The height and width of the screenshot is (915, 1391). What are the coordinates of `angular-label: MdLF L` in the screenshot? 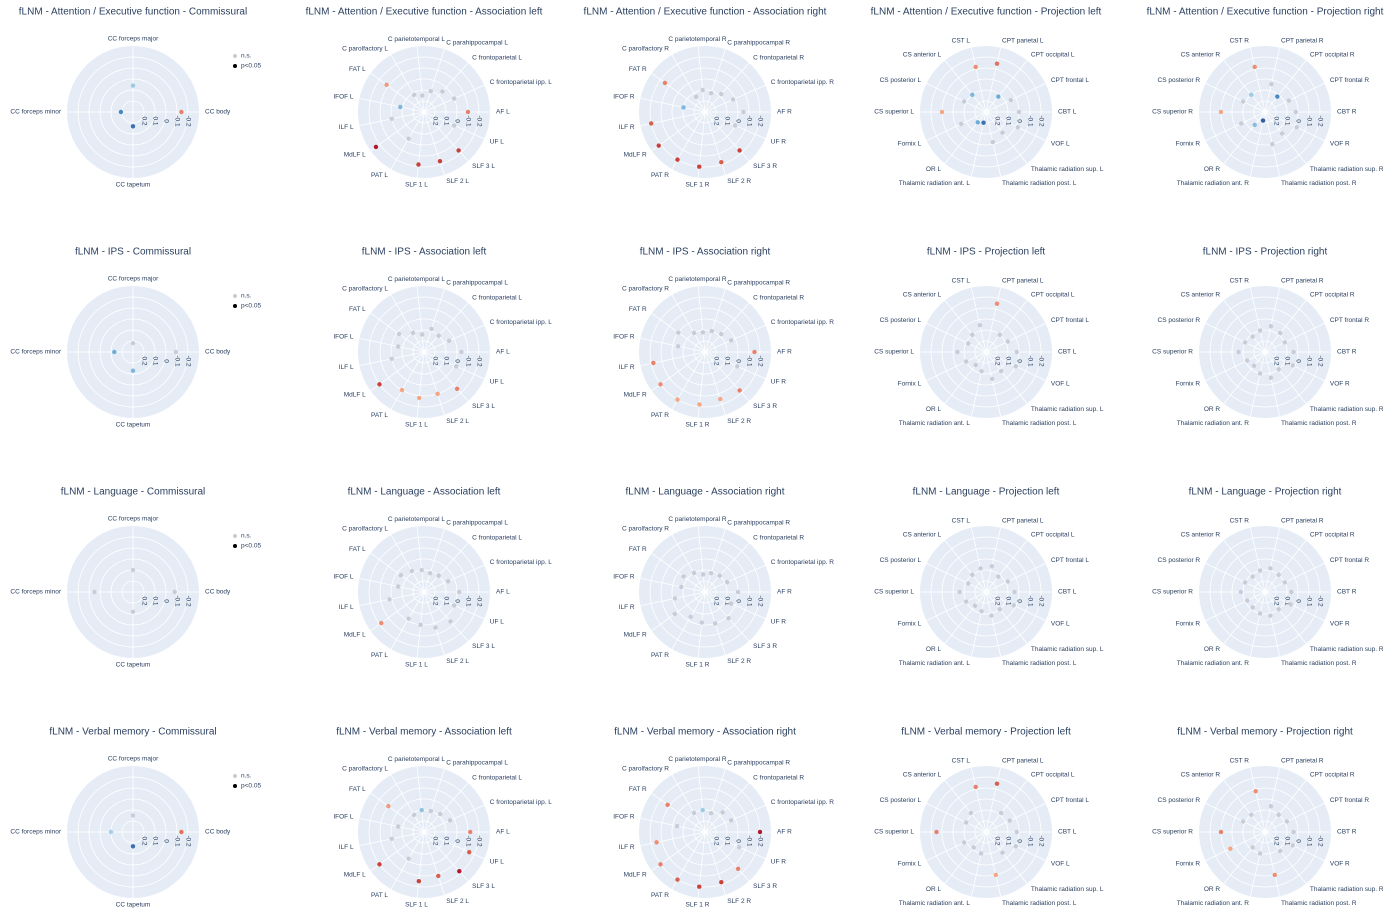 It's located at (355, 155).